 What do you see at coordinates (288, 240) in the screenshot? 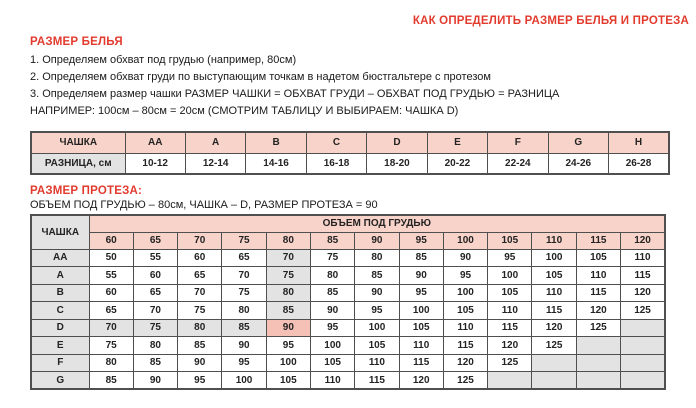
I see `volume-column-header: 80` at bounding box center [288, 240].